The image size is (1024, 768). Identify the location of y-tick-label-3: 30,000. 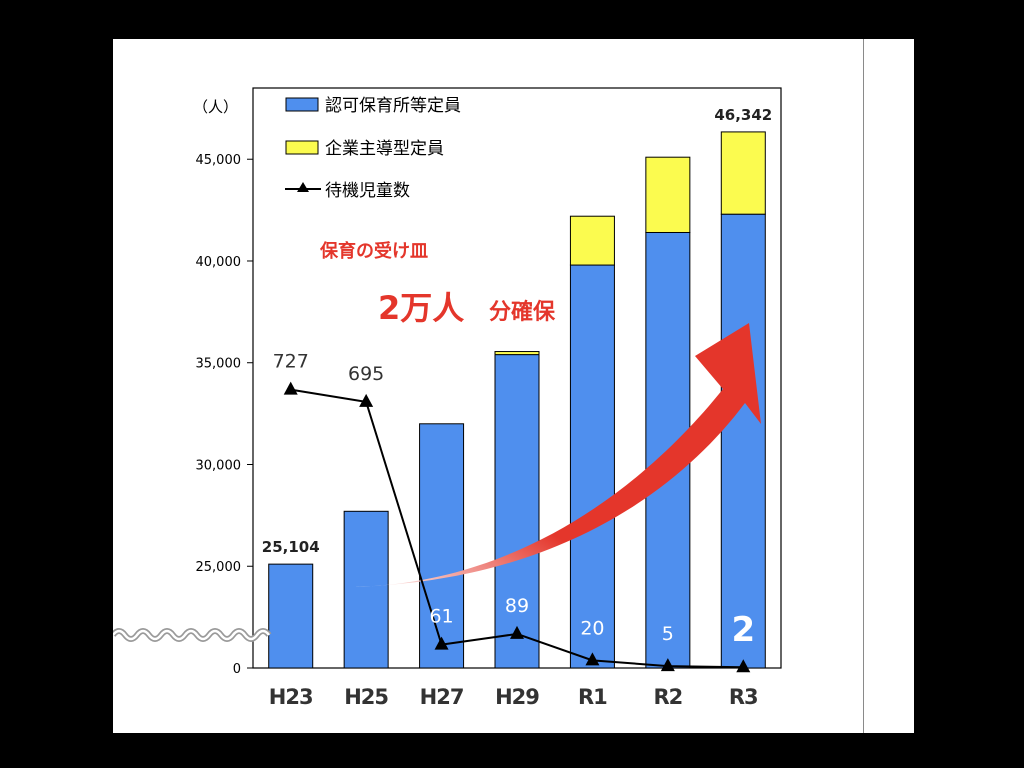
(219, 465).